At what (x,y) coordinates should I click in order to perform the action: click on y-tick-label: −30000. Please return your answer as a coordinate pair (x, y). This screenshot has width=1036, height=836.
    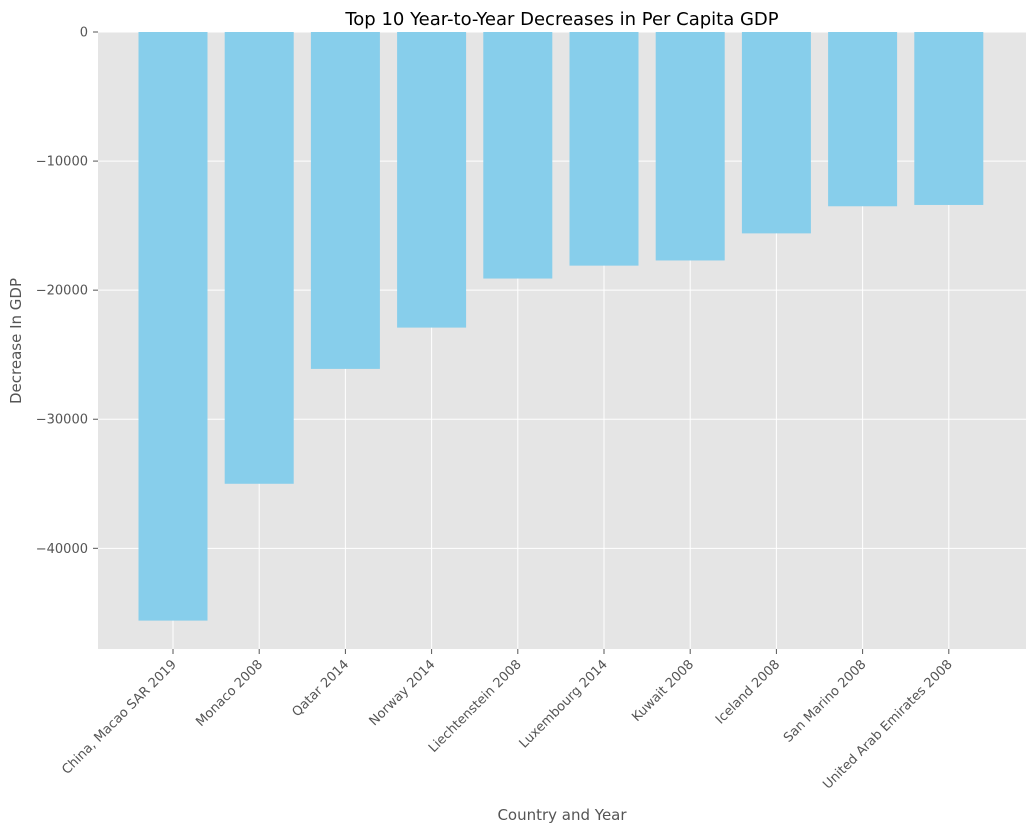
    Looking at the image, I should click on (62, 420).